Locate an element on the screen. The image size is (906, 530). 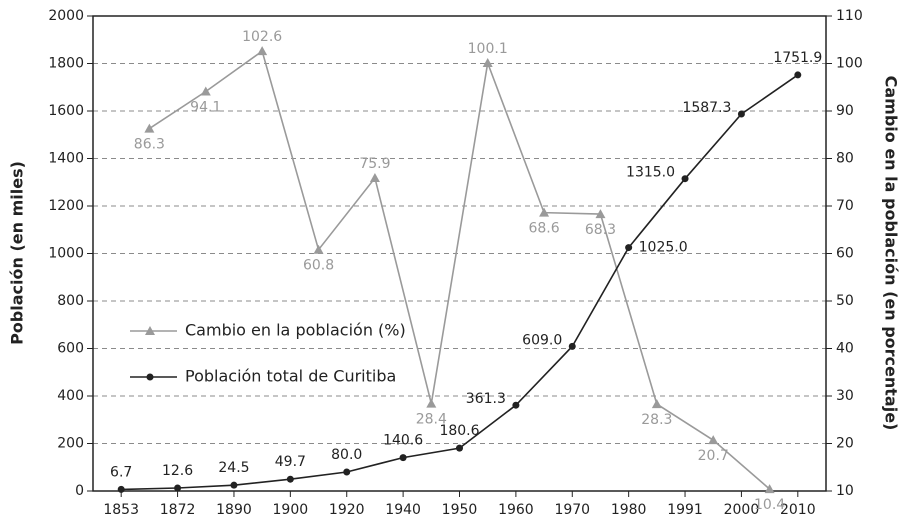
x-tick-label: 1940 is located at coordinates (403, 510).